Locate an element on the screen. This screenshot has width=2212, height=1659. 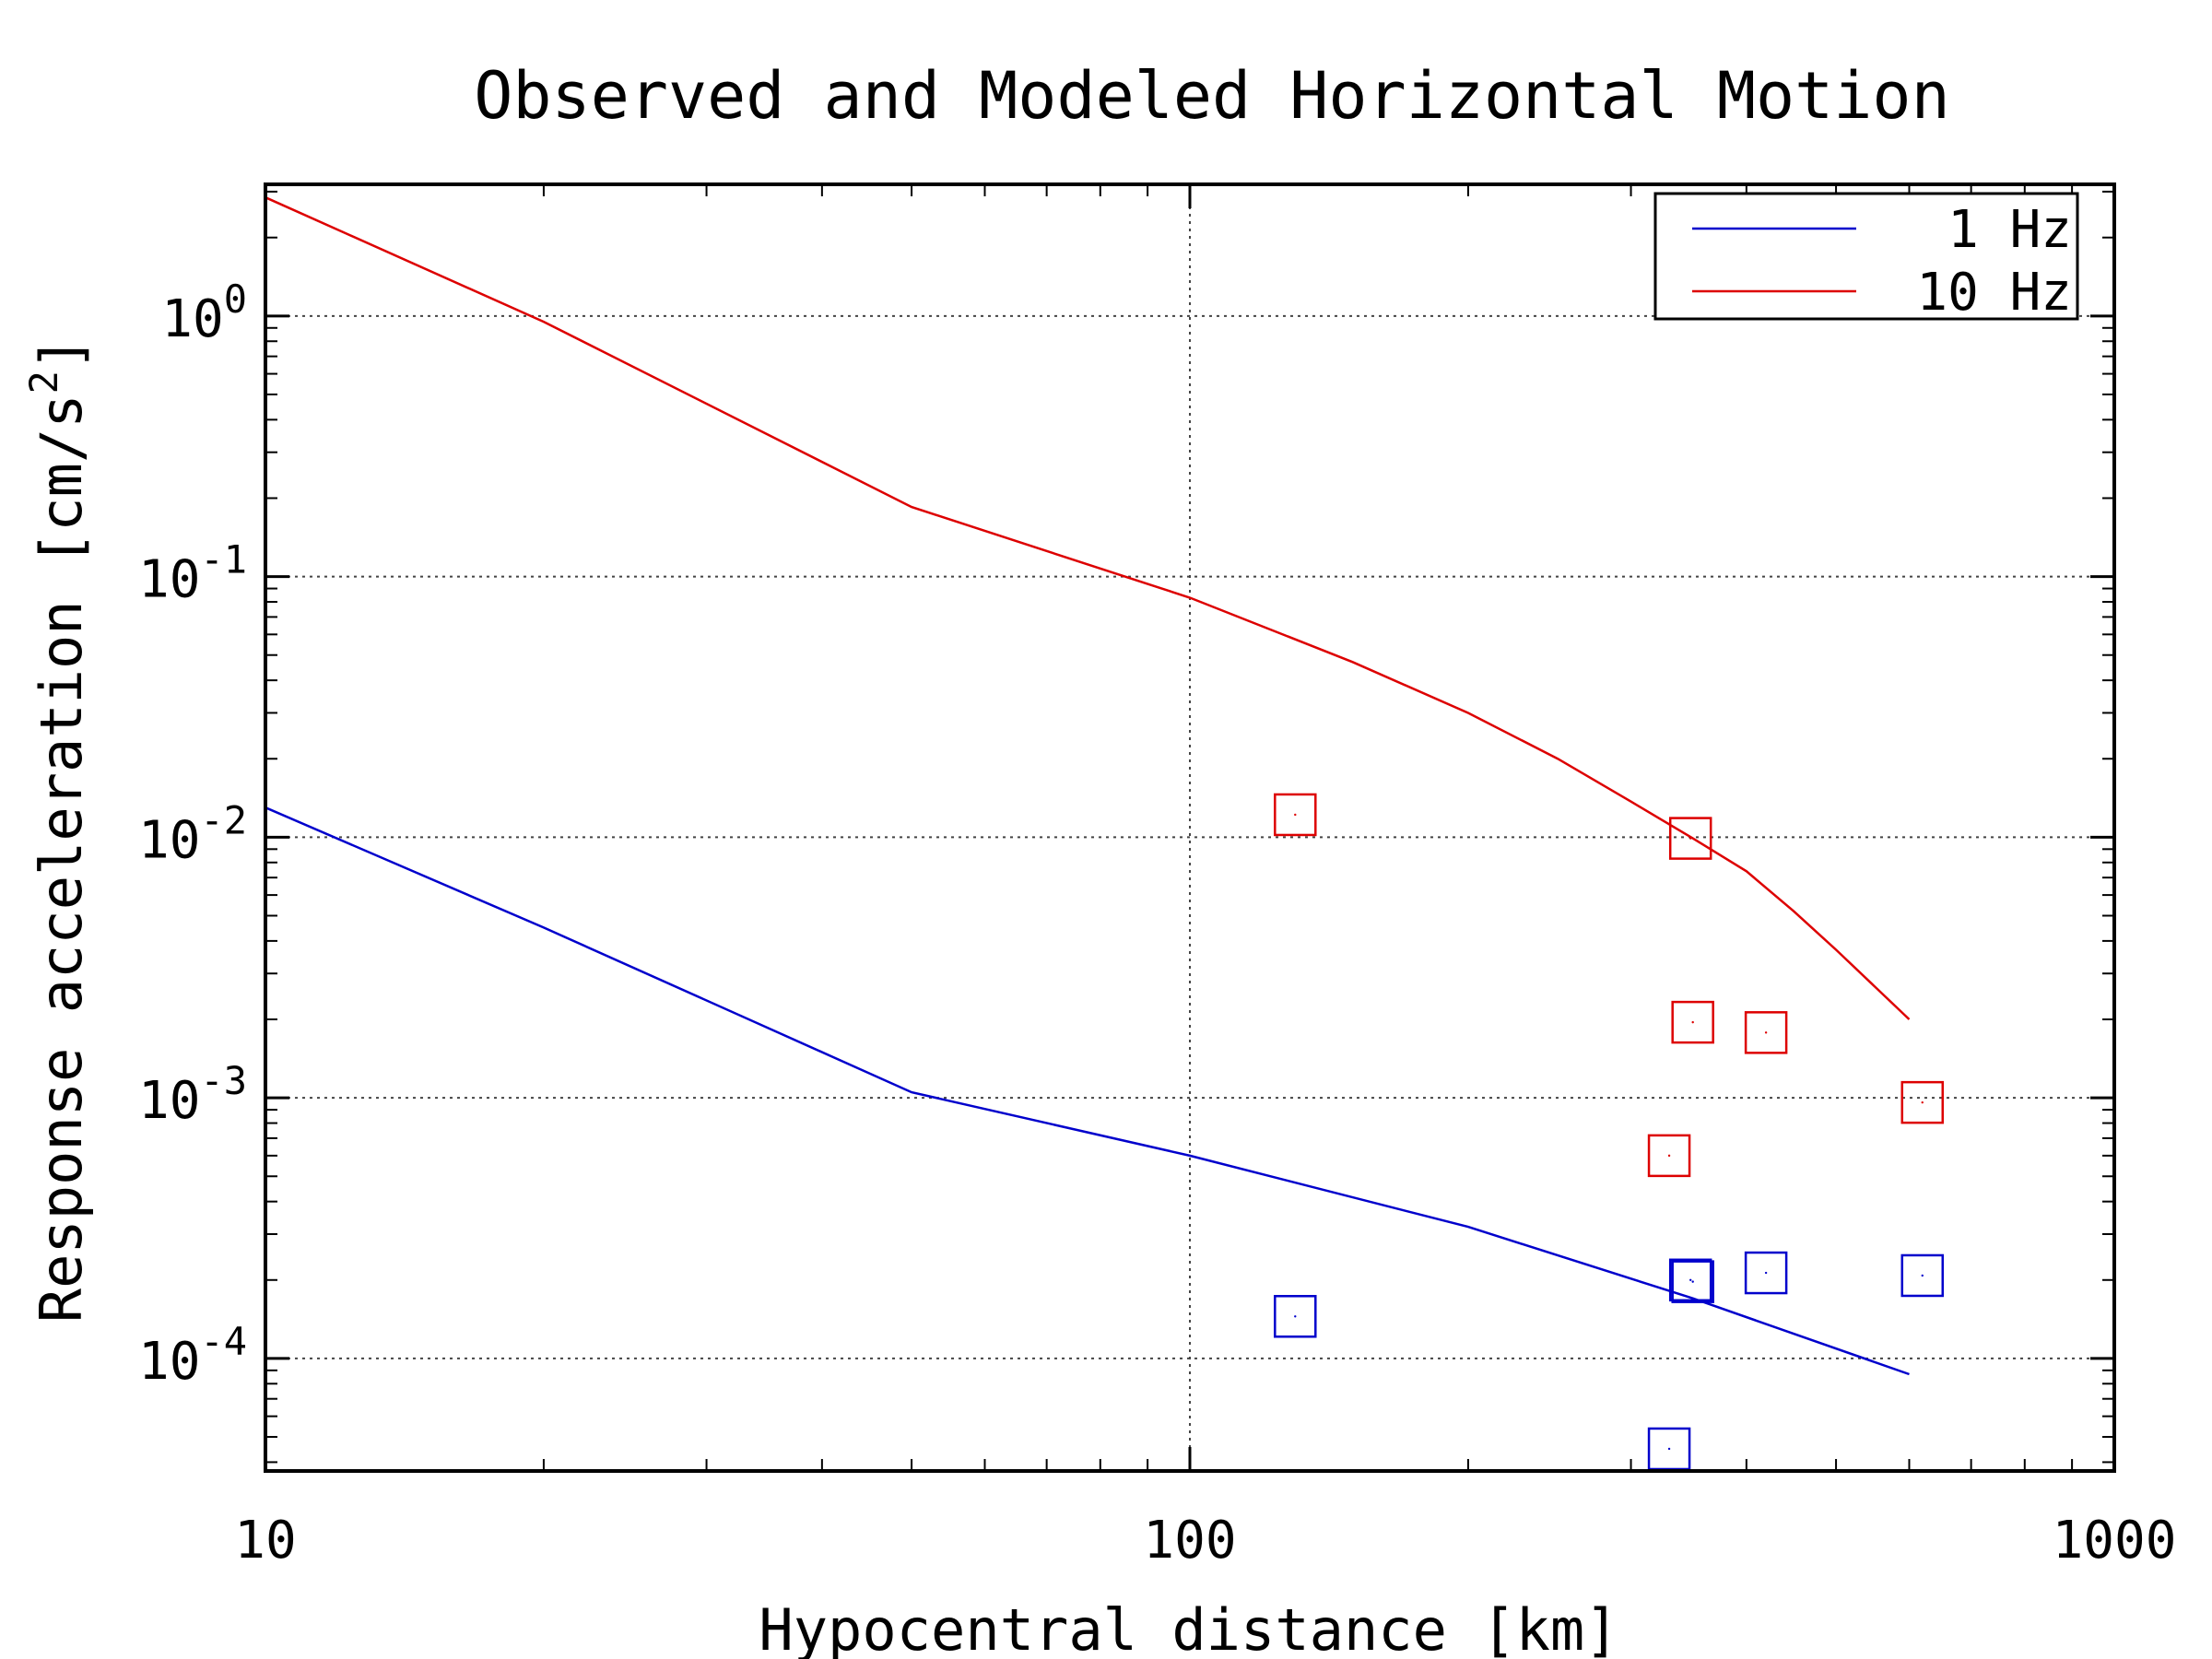
y-tick-exponent: -3 is located at coordinates (223, 1080).